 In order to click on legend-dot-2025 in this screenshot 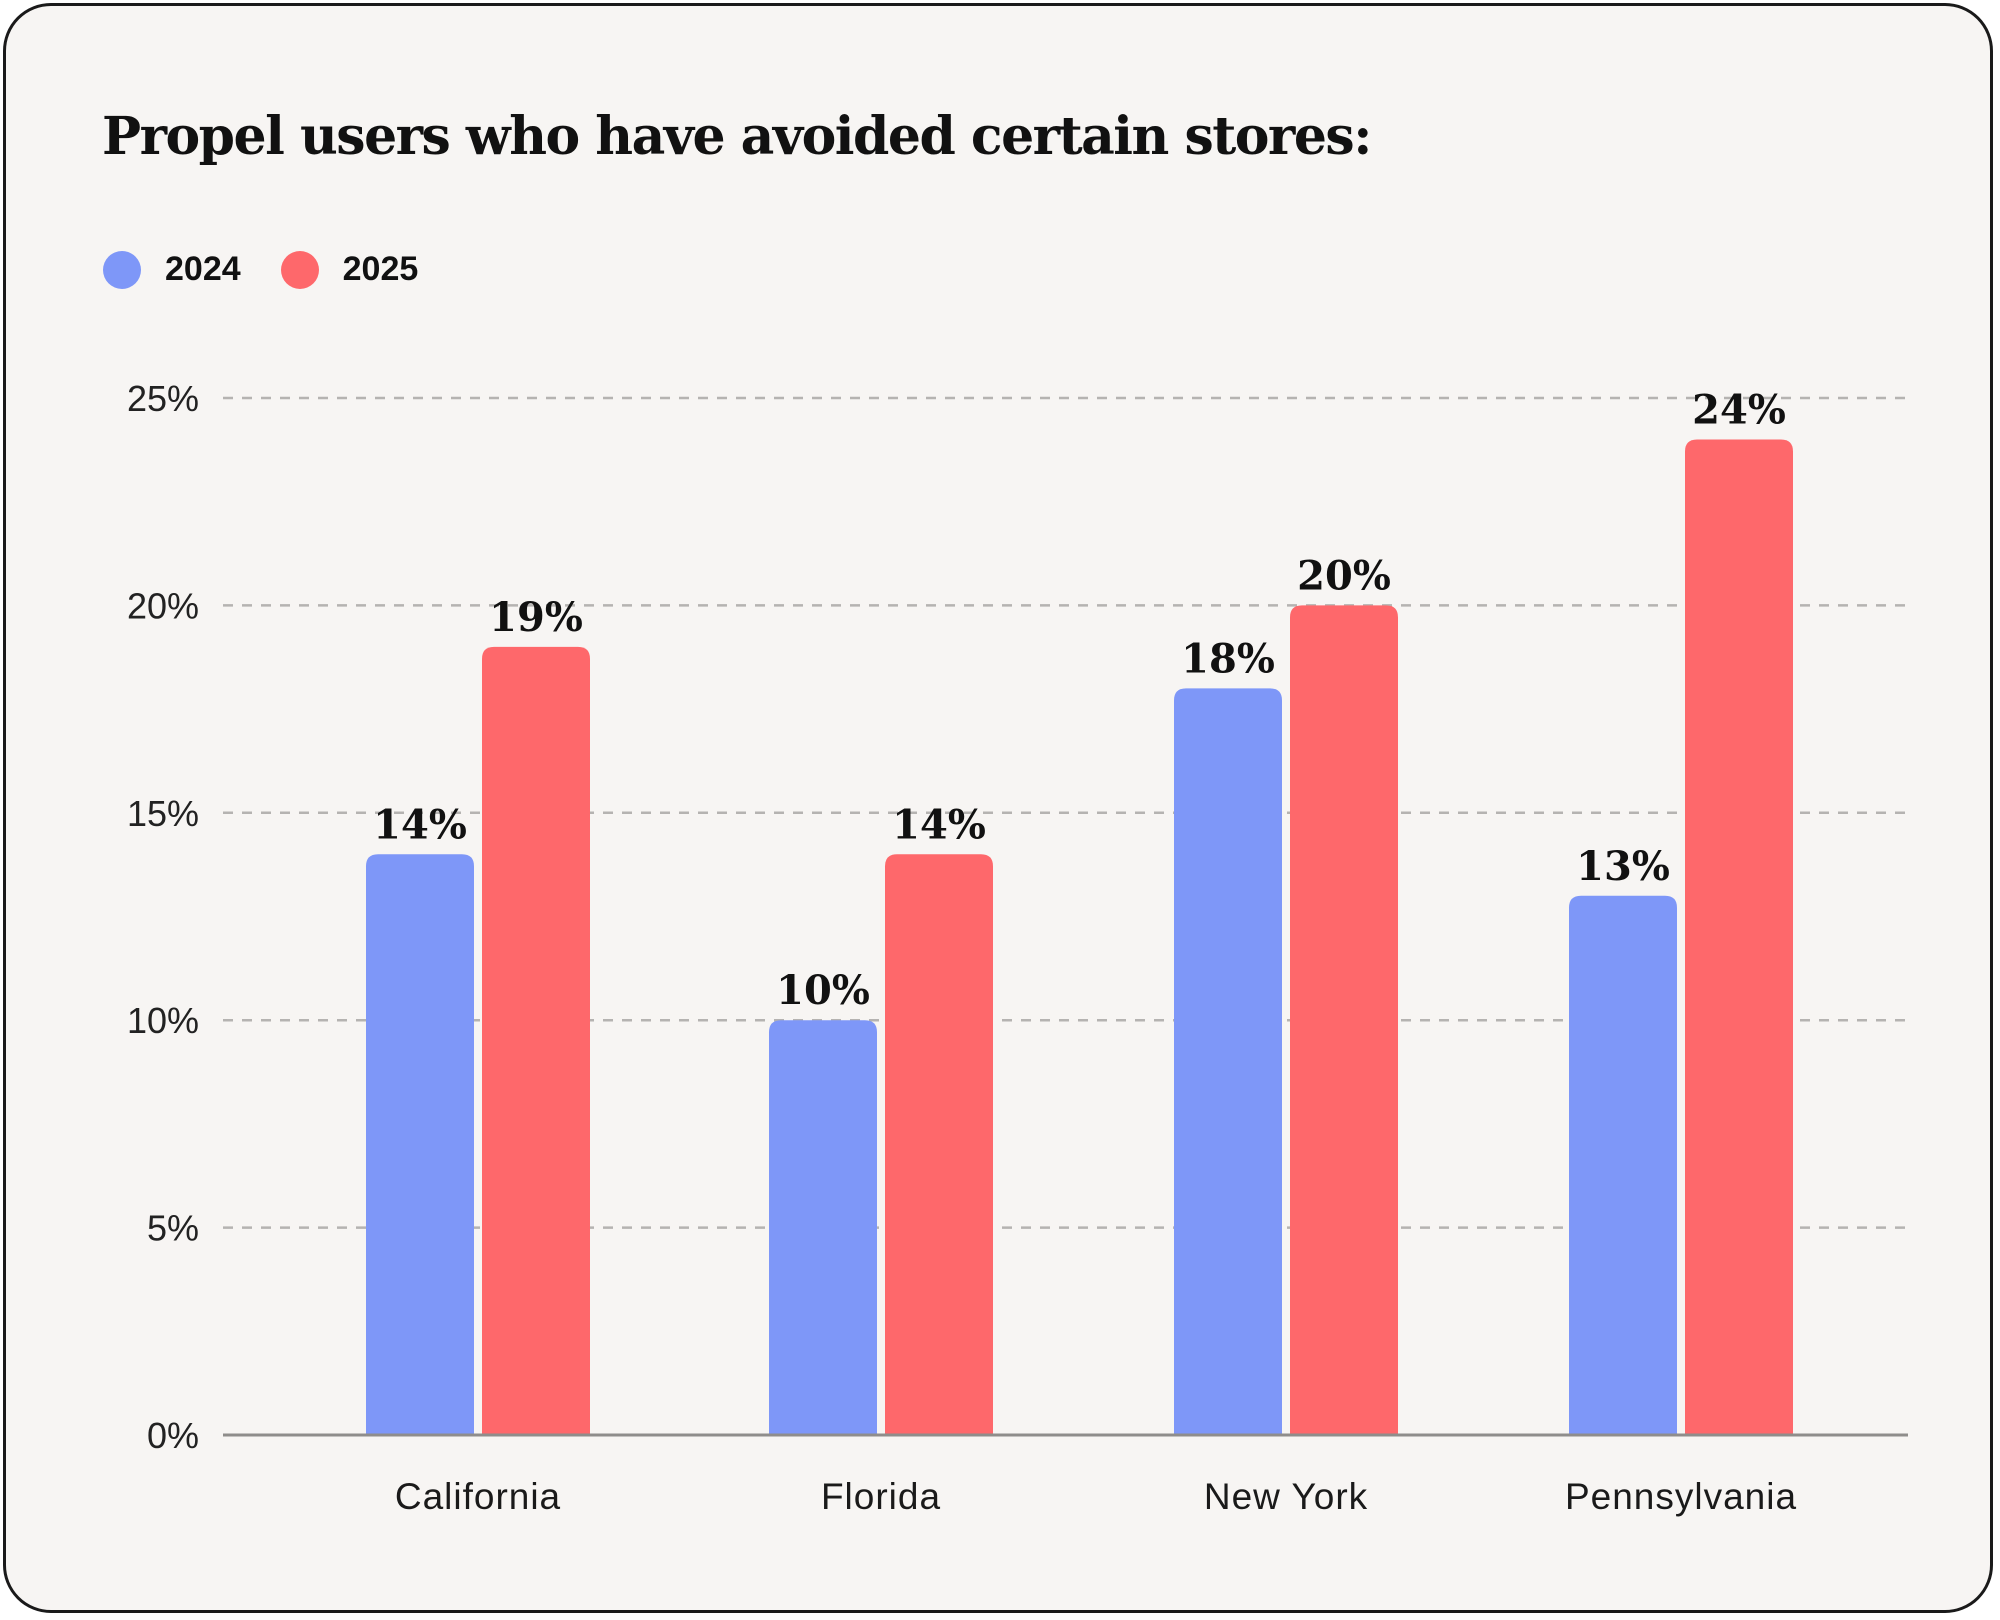, I will do `click(299, 269)`.